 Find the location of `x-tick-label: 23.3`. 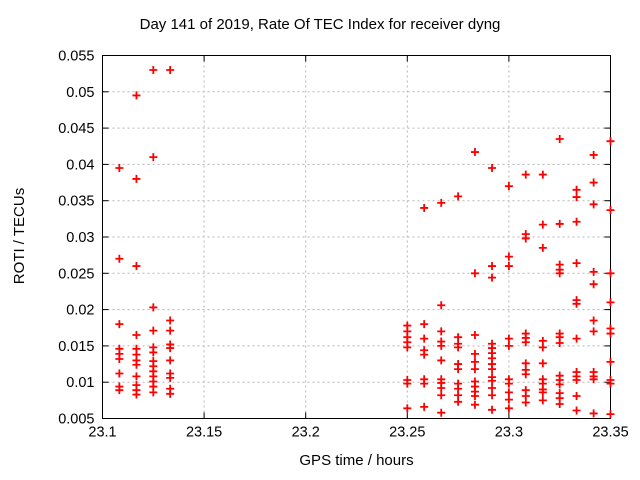

x-tick-label: 23.3 is located at coordinates (509, 433).